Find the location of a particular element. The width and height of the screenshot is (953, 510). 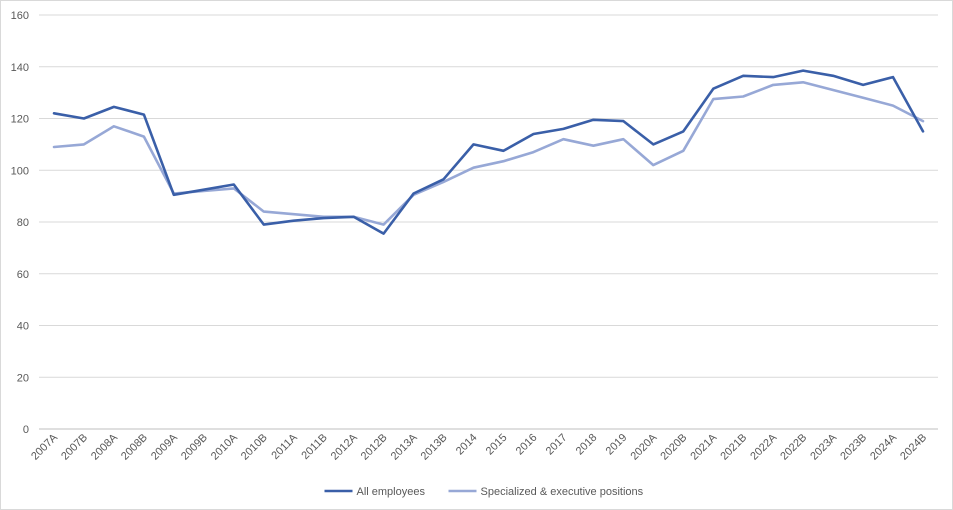

y-tick-label: 0 is located at coordinates (26, 430).